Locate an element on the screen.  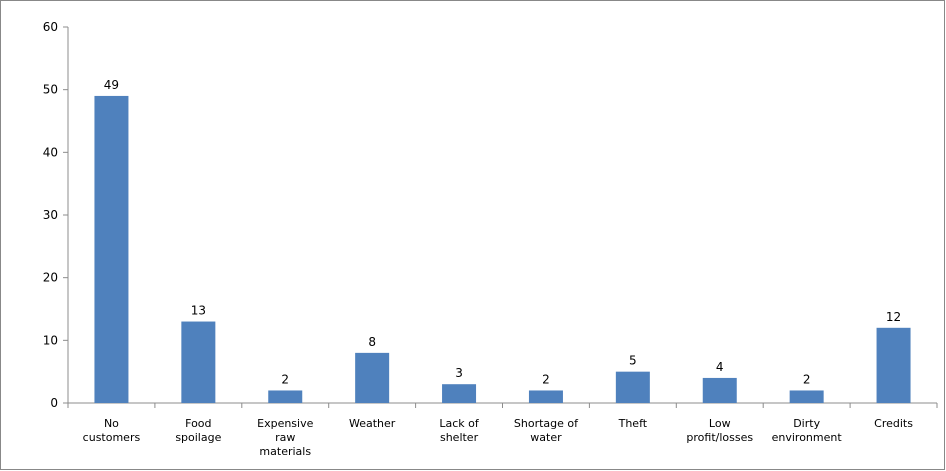
category-label-line: No is located at coordinates (111, 423).